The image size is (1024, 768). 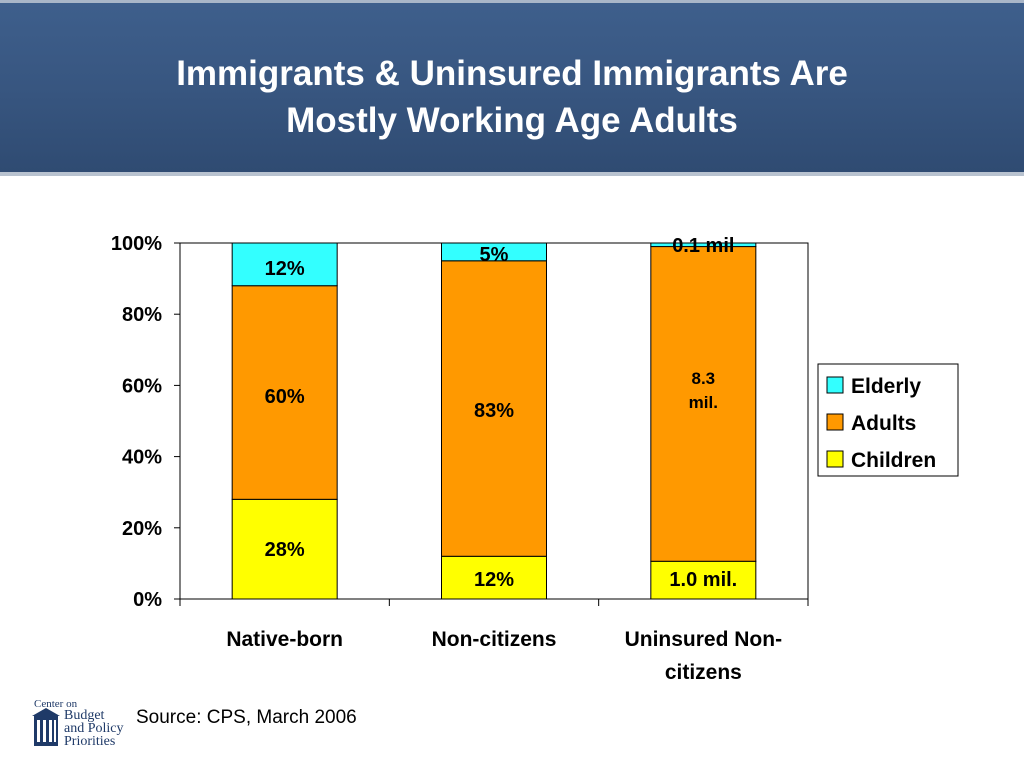 I want to click on data-label-adults: mil., so click(x=703, y=402).